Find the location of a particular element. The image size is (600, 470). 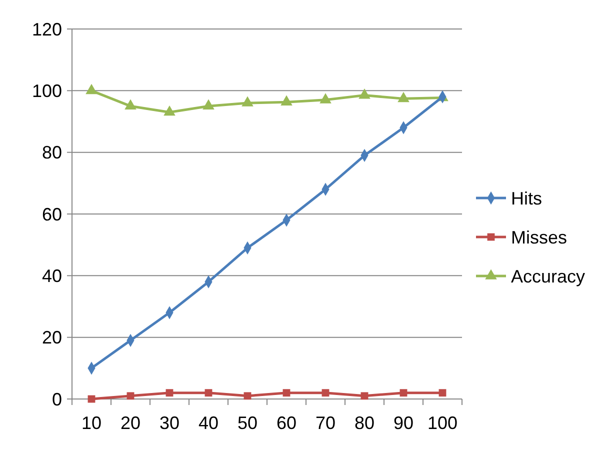

x-tick-label: 20 is located at coordinates (130, 423).